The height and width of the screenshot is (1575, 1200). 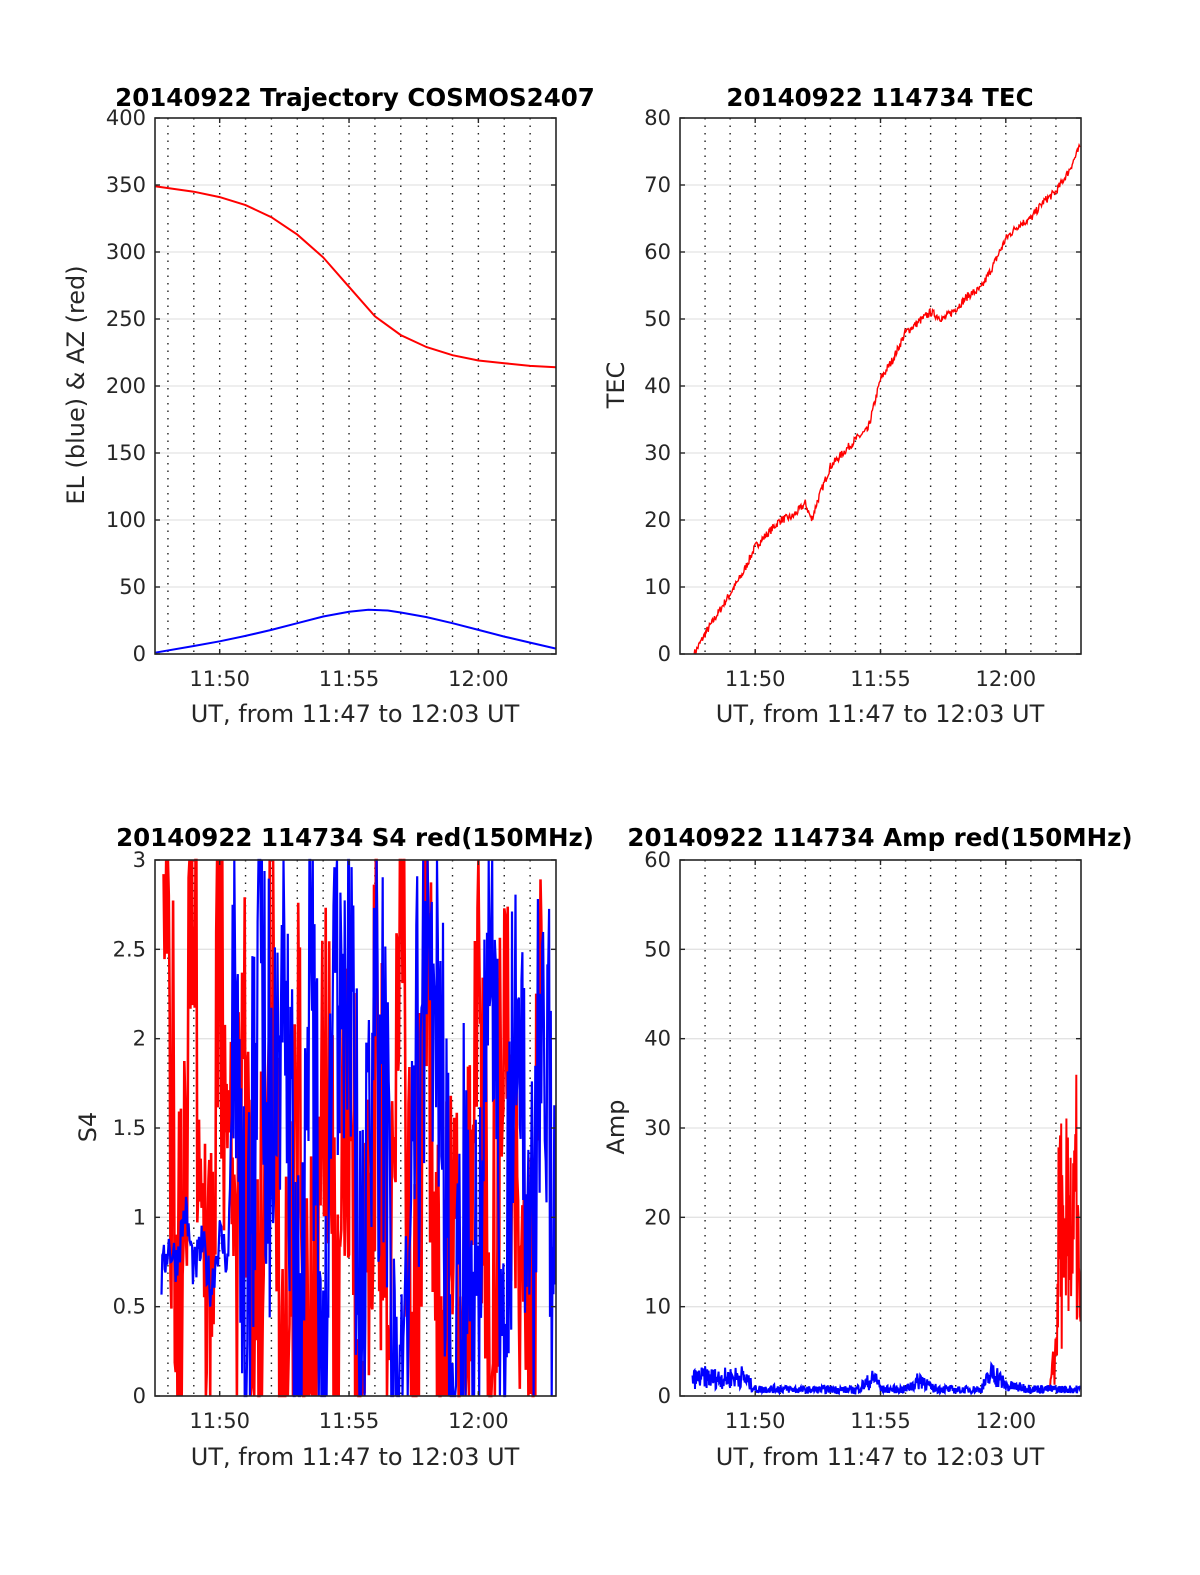 I want to click on amp-axes: 0 10 20 30 40 50 60 11:50 11:55 12:00, so click(x=863, y=1140).